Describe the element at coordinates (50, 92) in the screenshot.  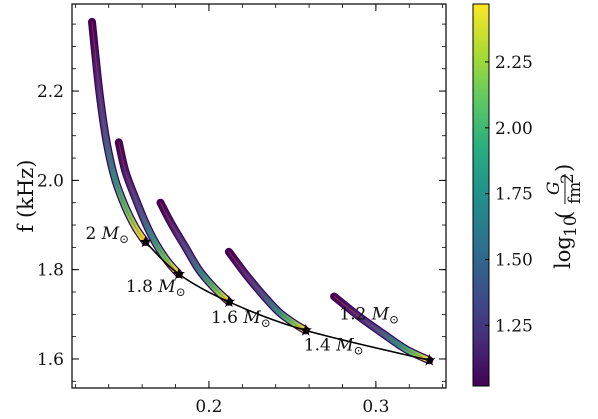
I see `y-tick-label-3: 2.2` at that location.